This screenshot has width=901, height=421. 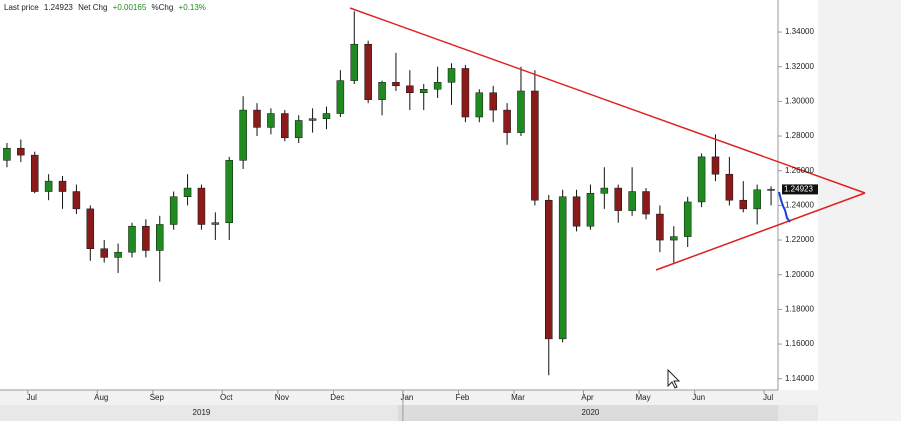 What do you see at coordinates (799, 274) in the screenshot?
I see `y-tick-label: 1.20000` at bounding box center [799, 274].